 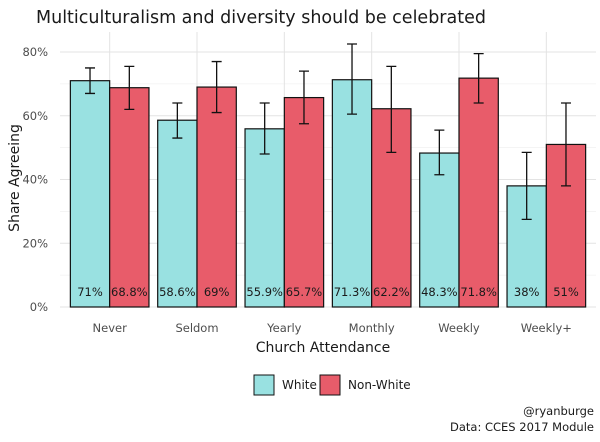 I want to click on bar-label-white-seldom: 58.6%, so click(x=177, y=292).